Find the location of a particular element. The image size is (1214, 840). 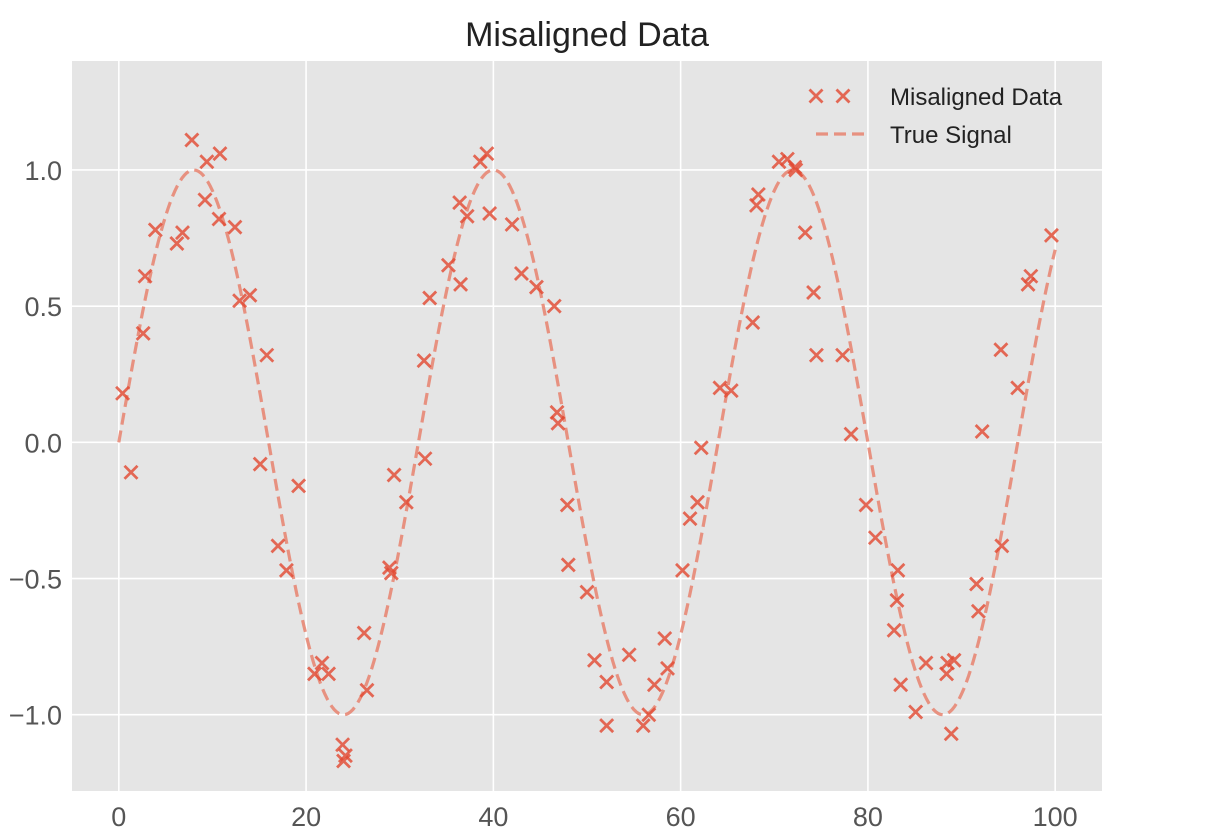

legend: Misaligned Data True Signal is located at coordinates (935, 116).